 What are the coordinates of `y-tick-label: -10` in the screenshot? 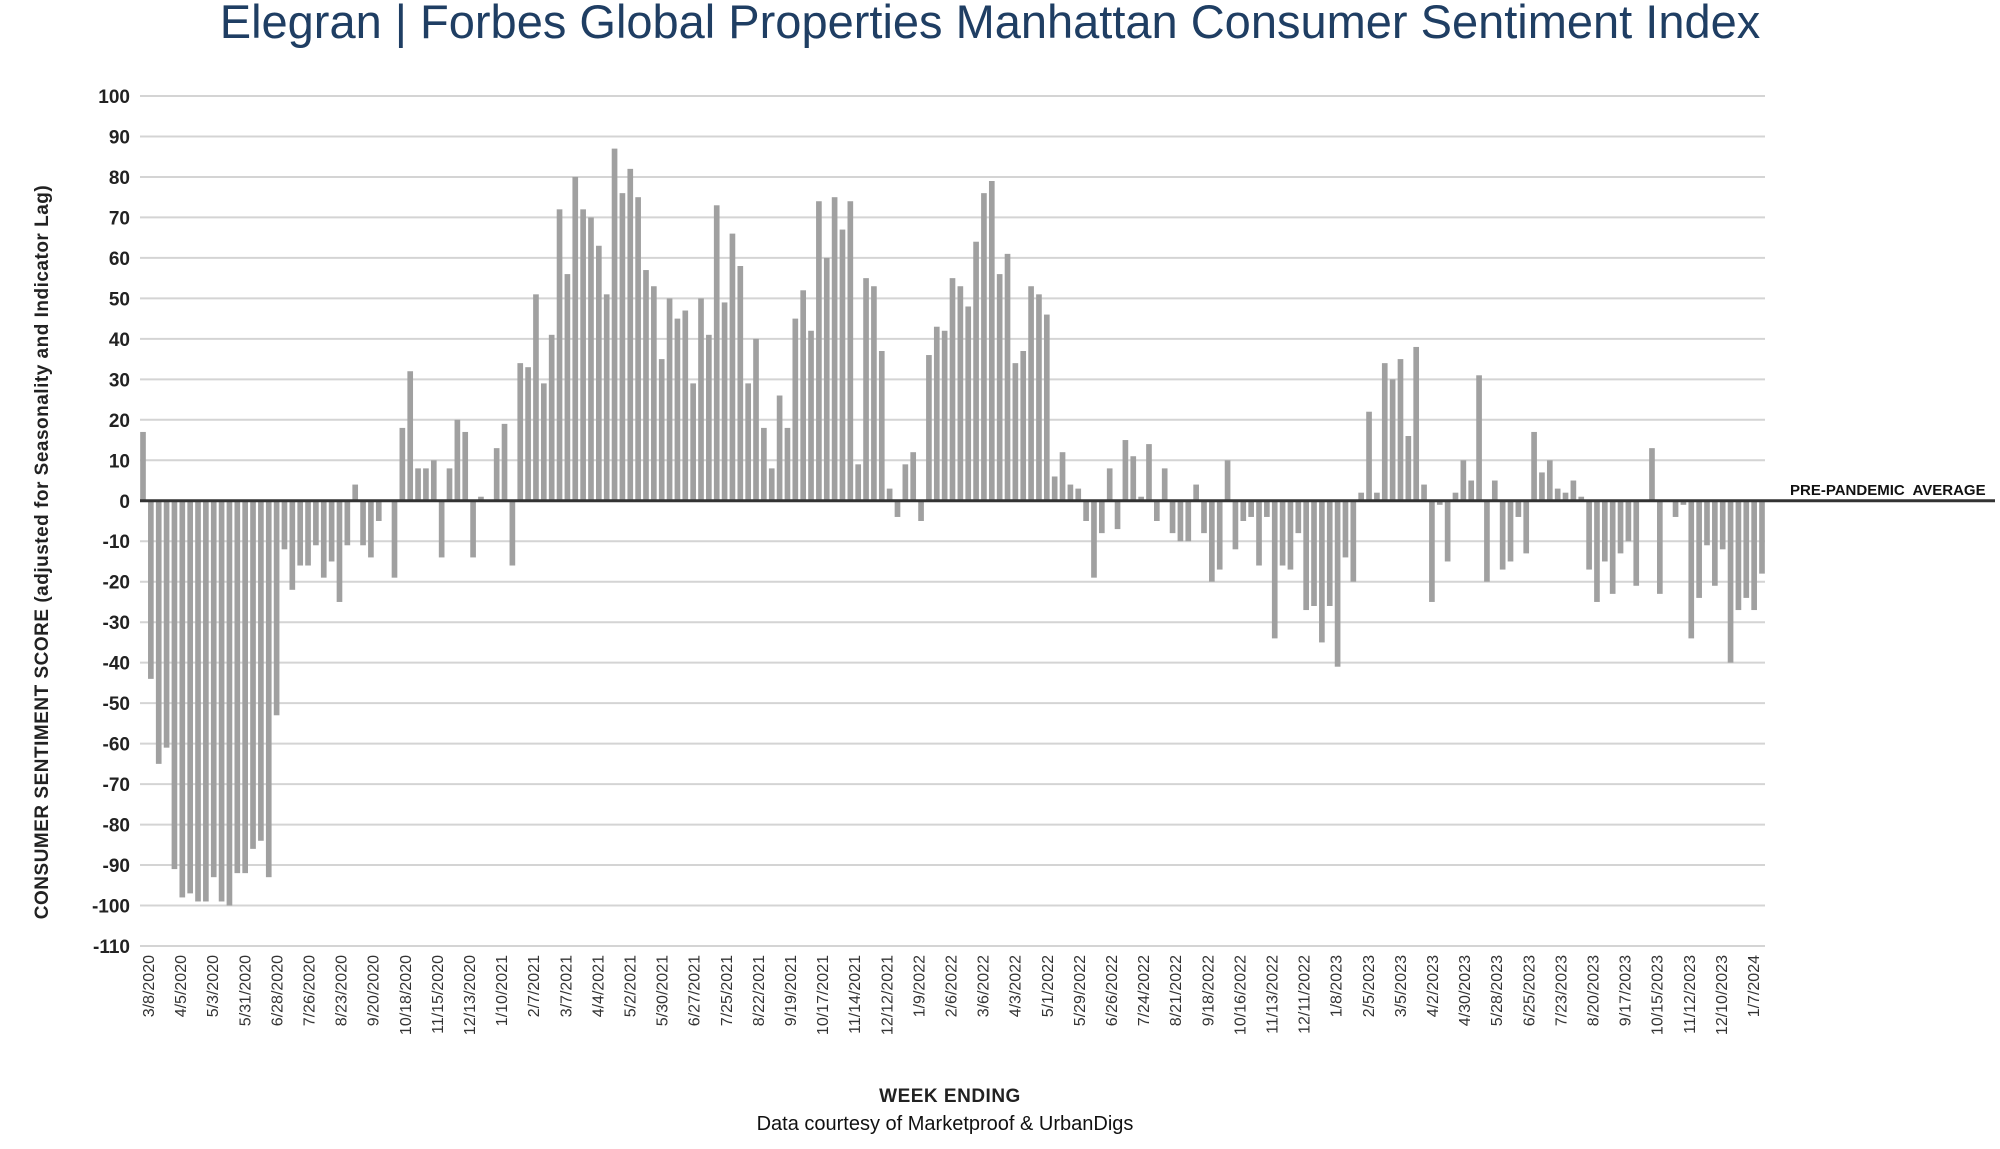 It's located at (116, 542).